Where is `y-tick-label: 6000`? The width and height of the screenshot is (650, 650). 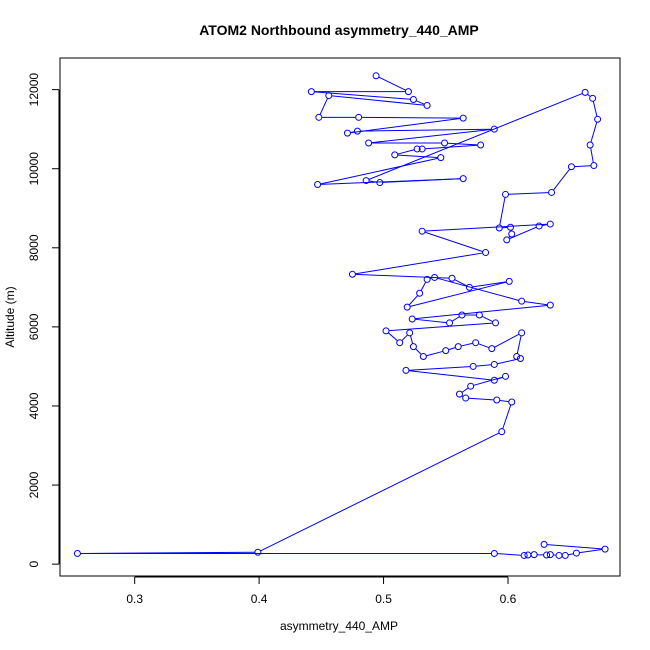
y-tick-label: 6000 is located at coordinates (34, 326).